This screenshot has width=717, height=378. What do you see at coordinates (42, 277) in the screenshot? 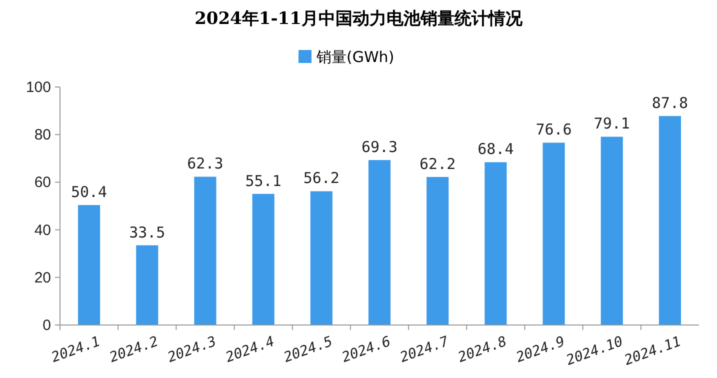
I see `y-tick-label: 20` at bounding box center [42, 277].